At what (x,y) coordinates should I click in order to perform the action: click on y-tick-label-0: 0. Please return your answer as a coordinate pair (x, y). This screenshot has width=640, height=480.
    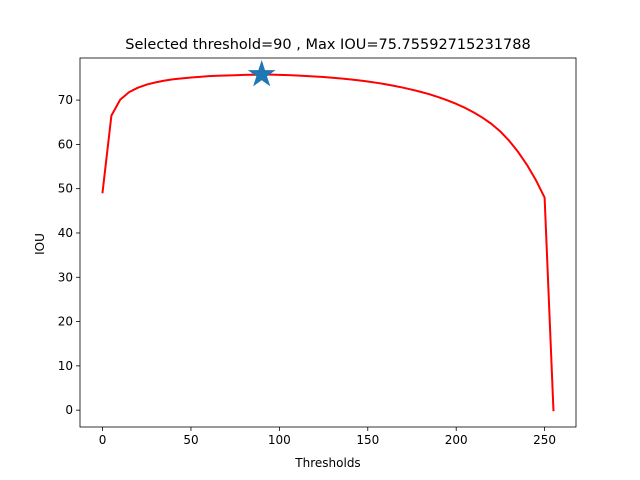
    Looking at the image, I should click on (69, 410).